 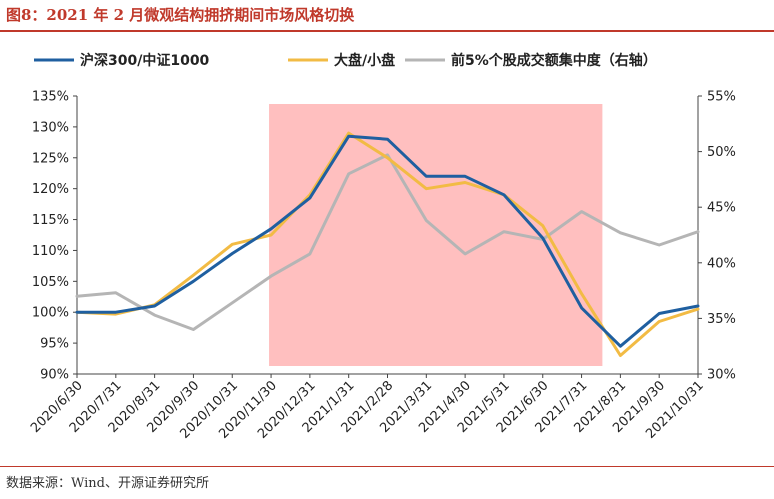 I want to click on left-tick-label: 105%, so click(x=50, y=282).